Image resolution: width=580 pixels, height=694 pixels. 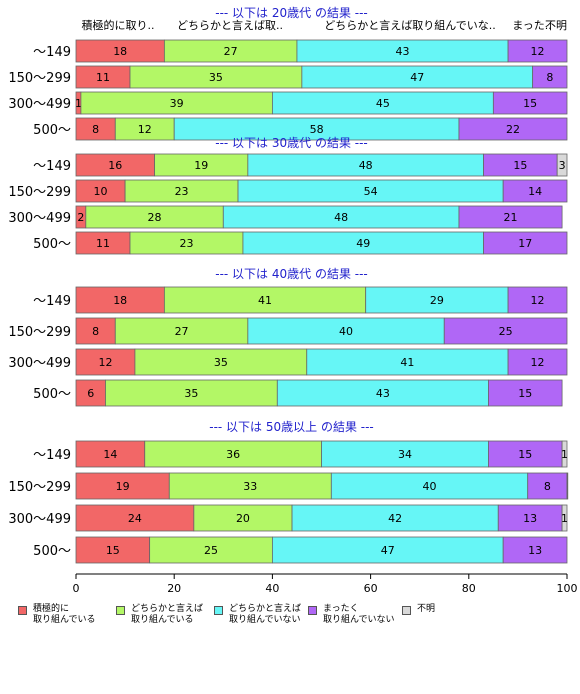 What do you see at coordinates (291, 274) in the screenshot?
I see `group-title: --- 以下は 40歳代 の結果 ---` at bounding box center [291, 274].